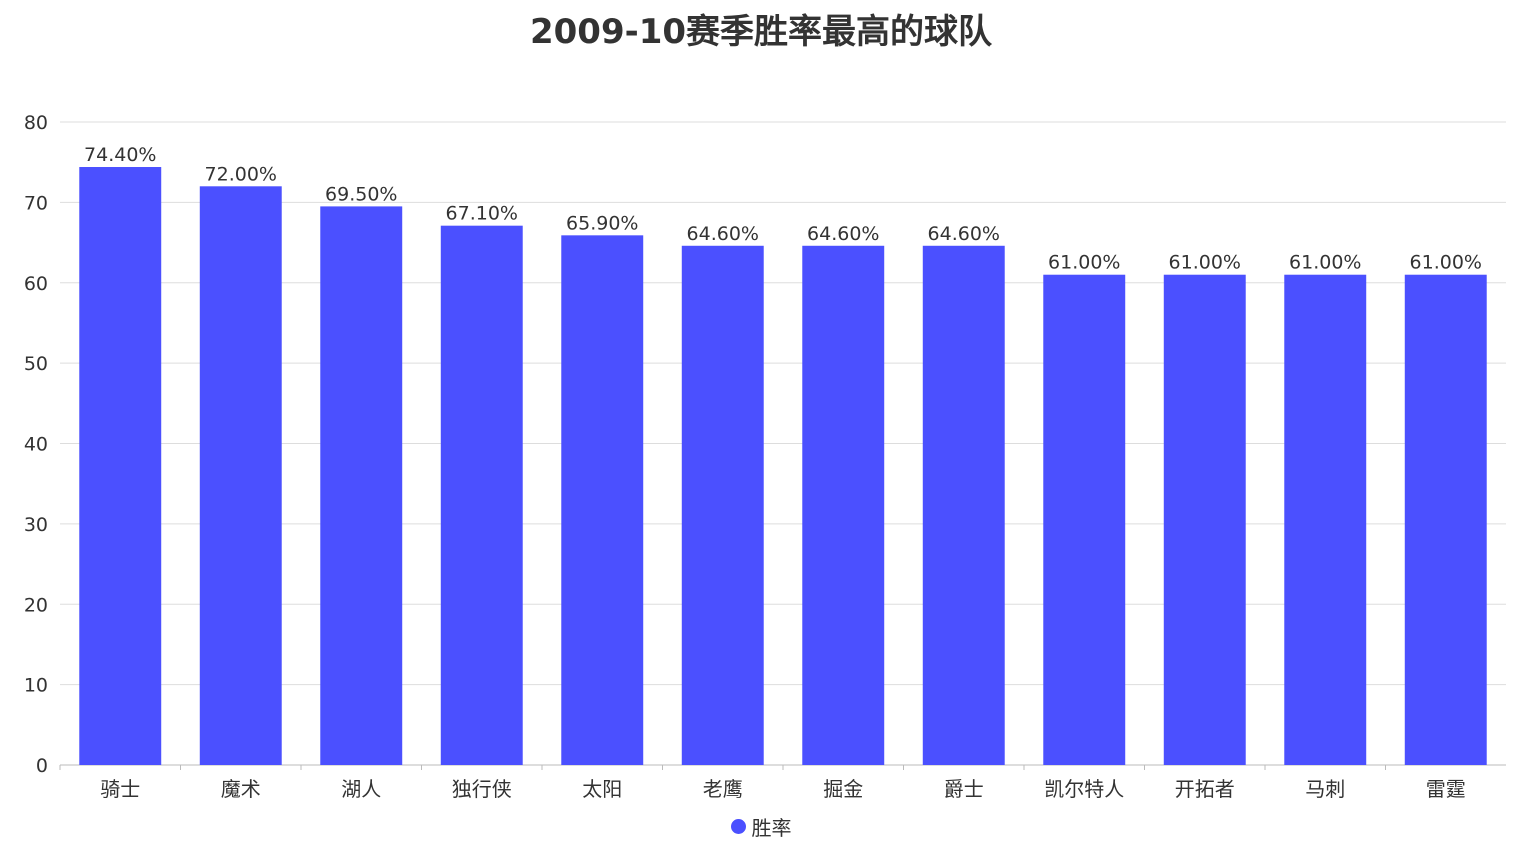  Describe the element at coordinates (482, 789) in the screenshot. I see `x-tick-label: 独行侠` at that location.